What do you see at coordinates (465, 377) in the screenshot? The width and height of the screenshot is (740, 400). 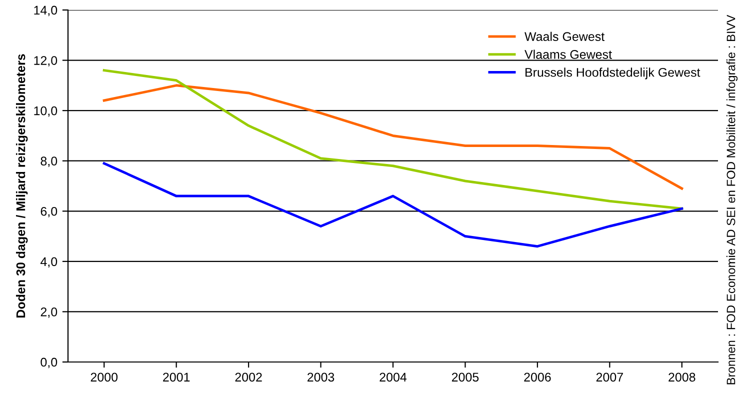 I see `x-tick-label: 2005` at bounding box center [465, 377].